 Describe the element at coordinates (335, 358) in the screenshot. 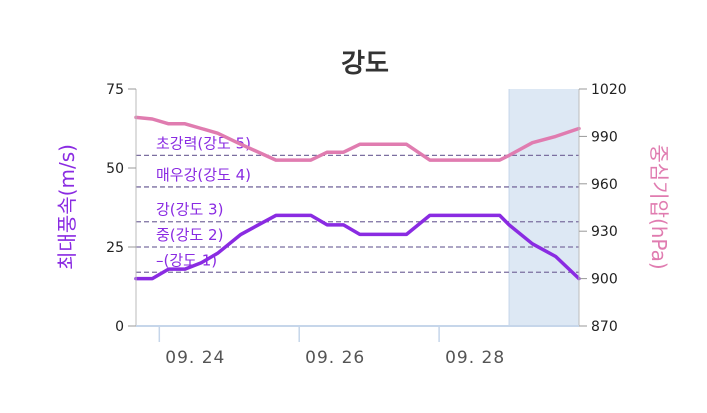

I see `x-tick-label: 09. 26` at that location.